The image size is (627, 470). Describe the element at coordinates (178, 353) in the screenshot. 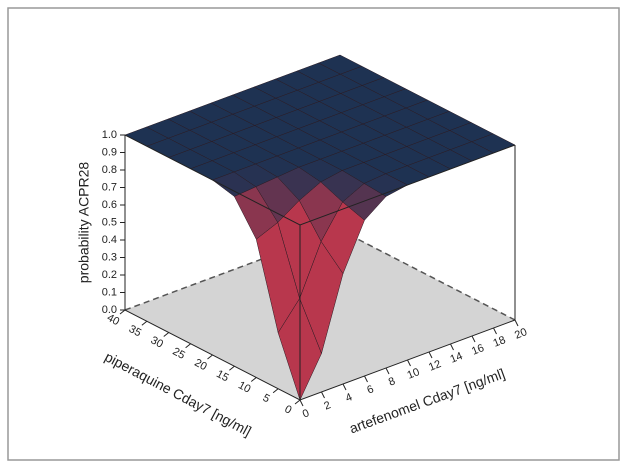

I see `y-tick-label: 25` at that location.